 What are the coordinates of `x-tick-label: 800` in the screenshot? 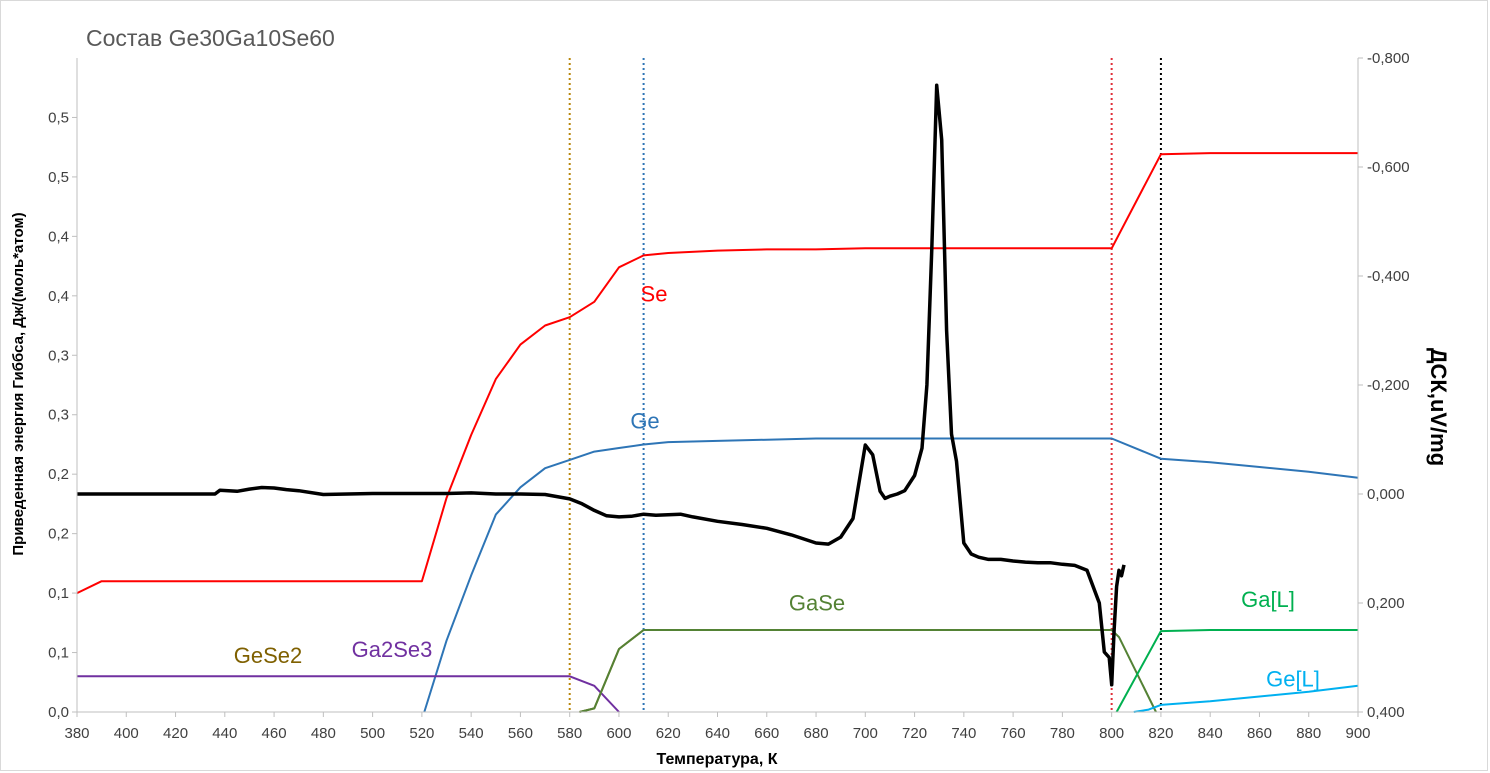 It's located at (1111, 733).